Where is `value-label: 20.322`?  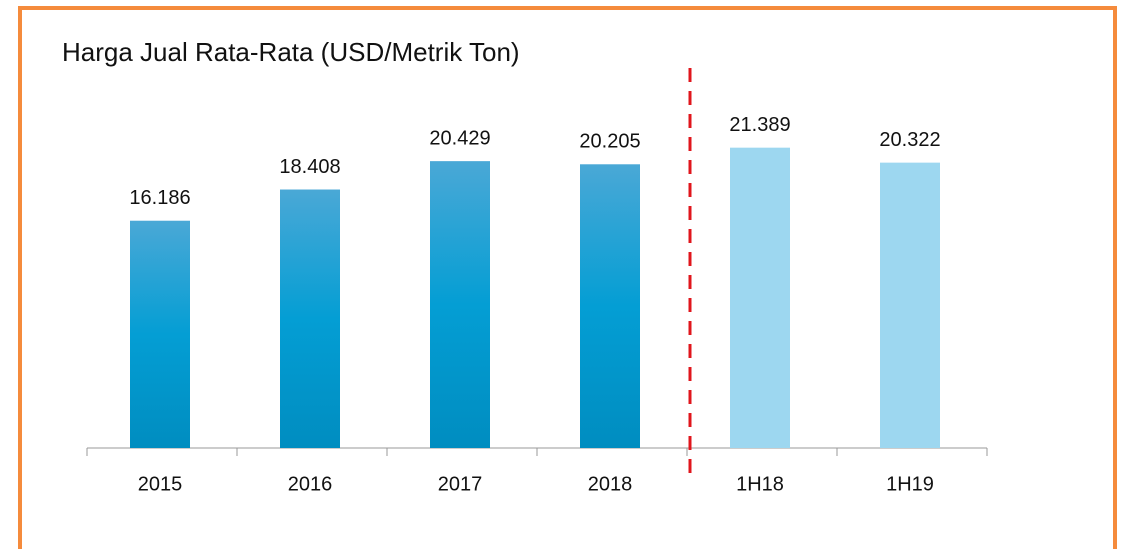
value-label: 20.322 is located at coordinates (909, 140).